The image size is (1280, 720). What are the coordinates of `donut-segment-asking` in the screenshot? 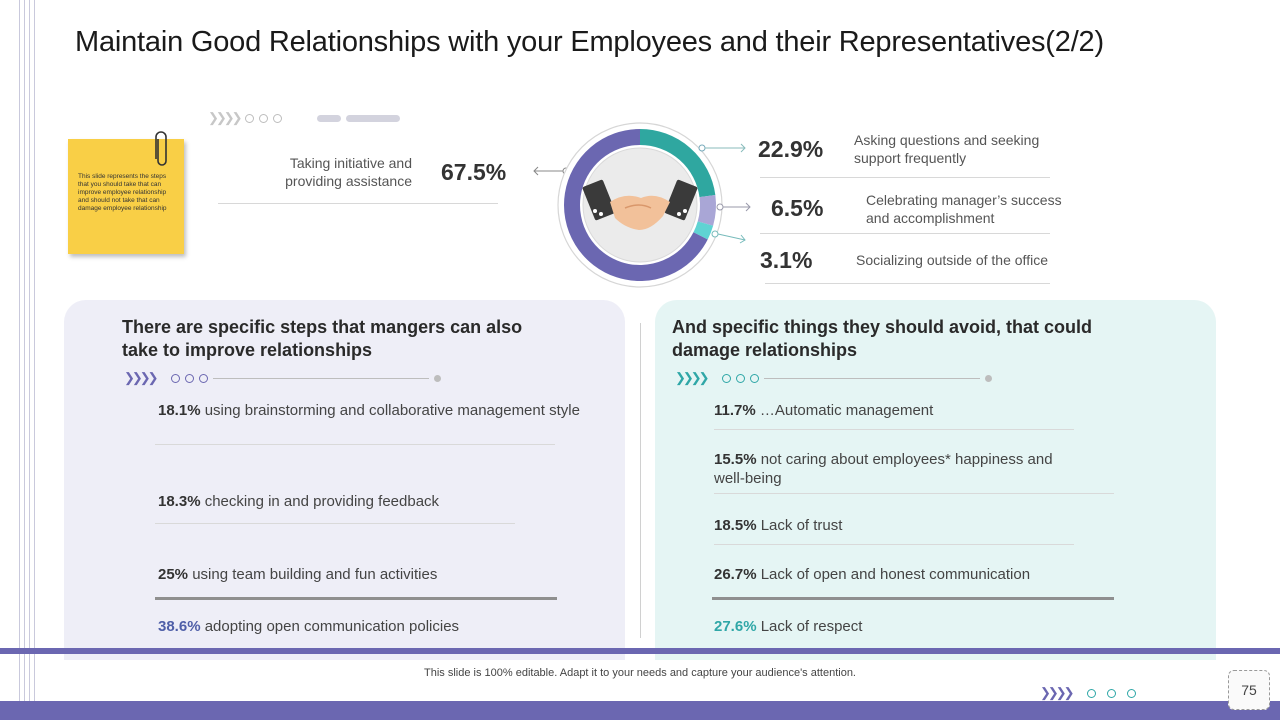 It's located at (677, 163).